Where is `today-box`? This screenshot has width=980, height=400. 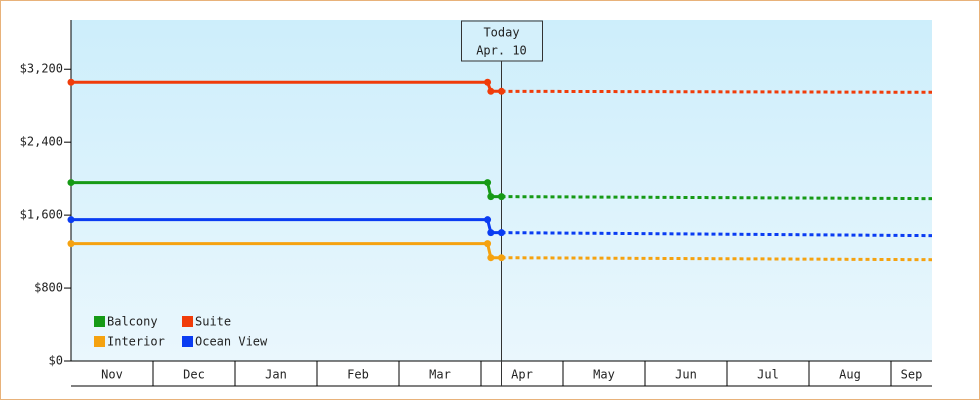
today-box is located at coordinates (502, 41).